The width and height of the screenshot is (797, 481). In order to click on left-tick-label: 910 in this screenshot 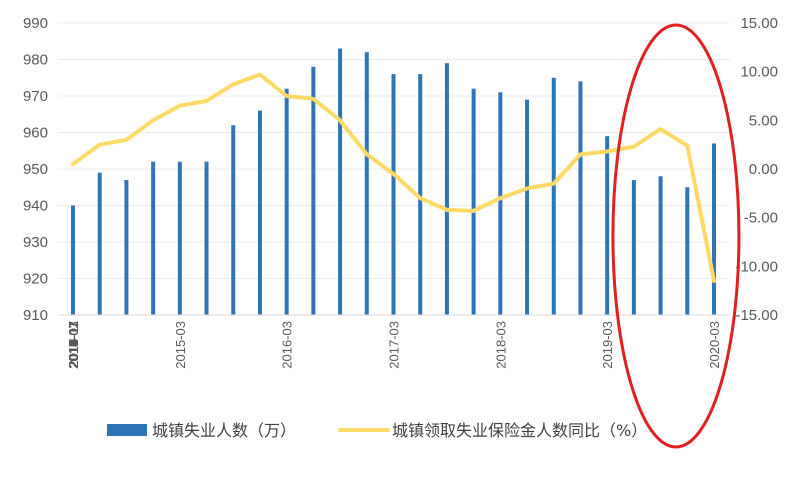, I will do `click(35, 315)`.